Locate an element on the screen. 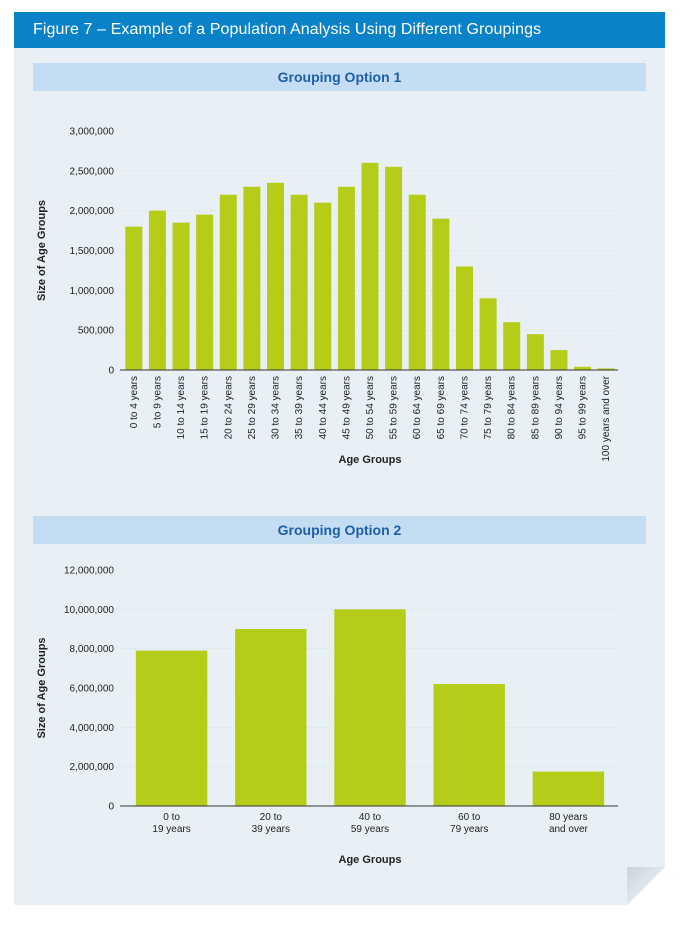  x-tick-label: 50 to 54 years is located at coordinates (370, 407).